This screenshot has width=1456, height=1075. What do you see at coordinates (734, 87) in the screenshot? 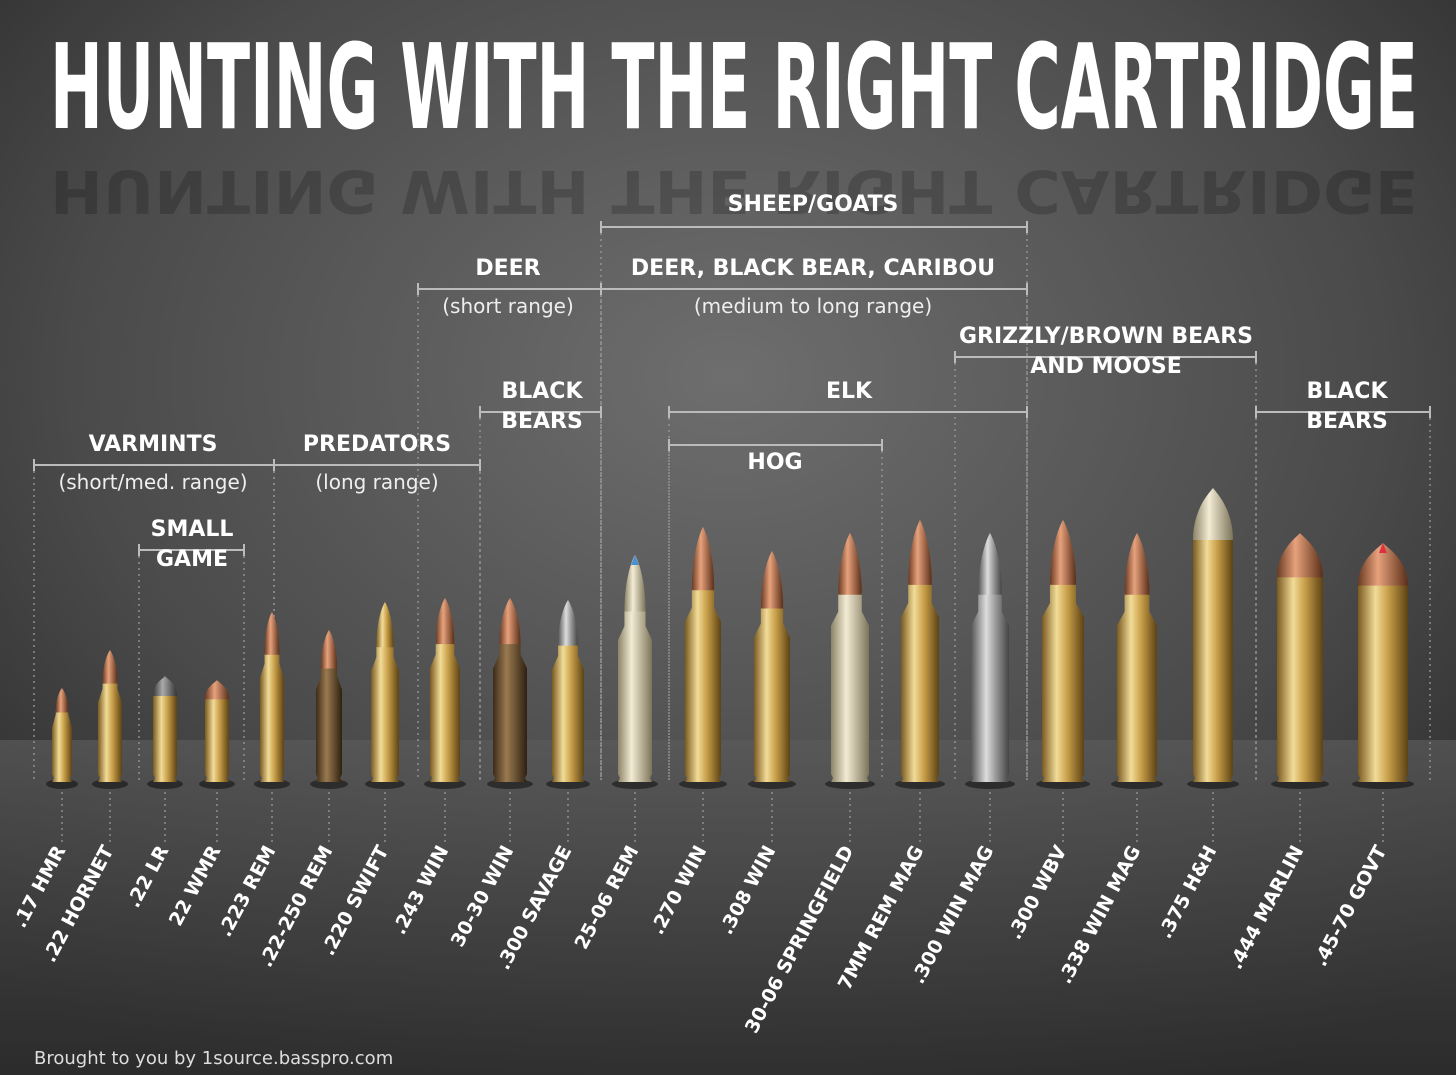
I see `title: HUNTING WITH THE RIGHT CARTRIDGE` at bounding box center [734, 87].